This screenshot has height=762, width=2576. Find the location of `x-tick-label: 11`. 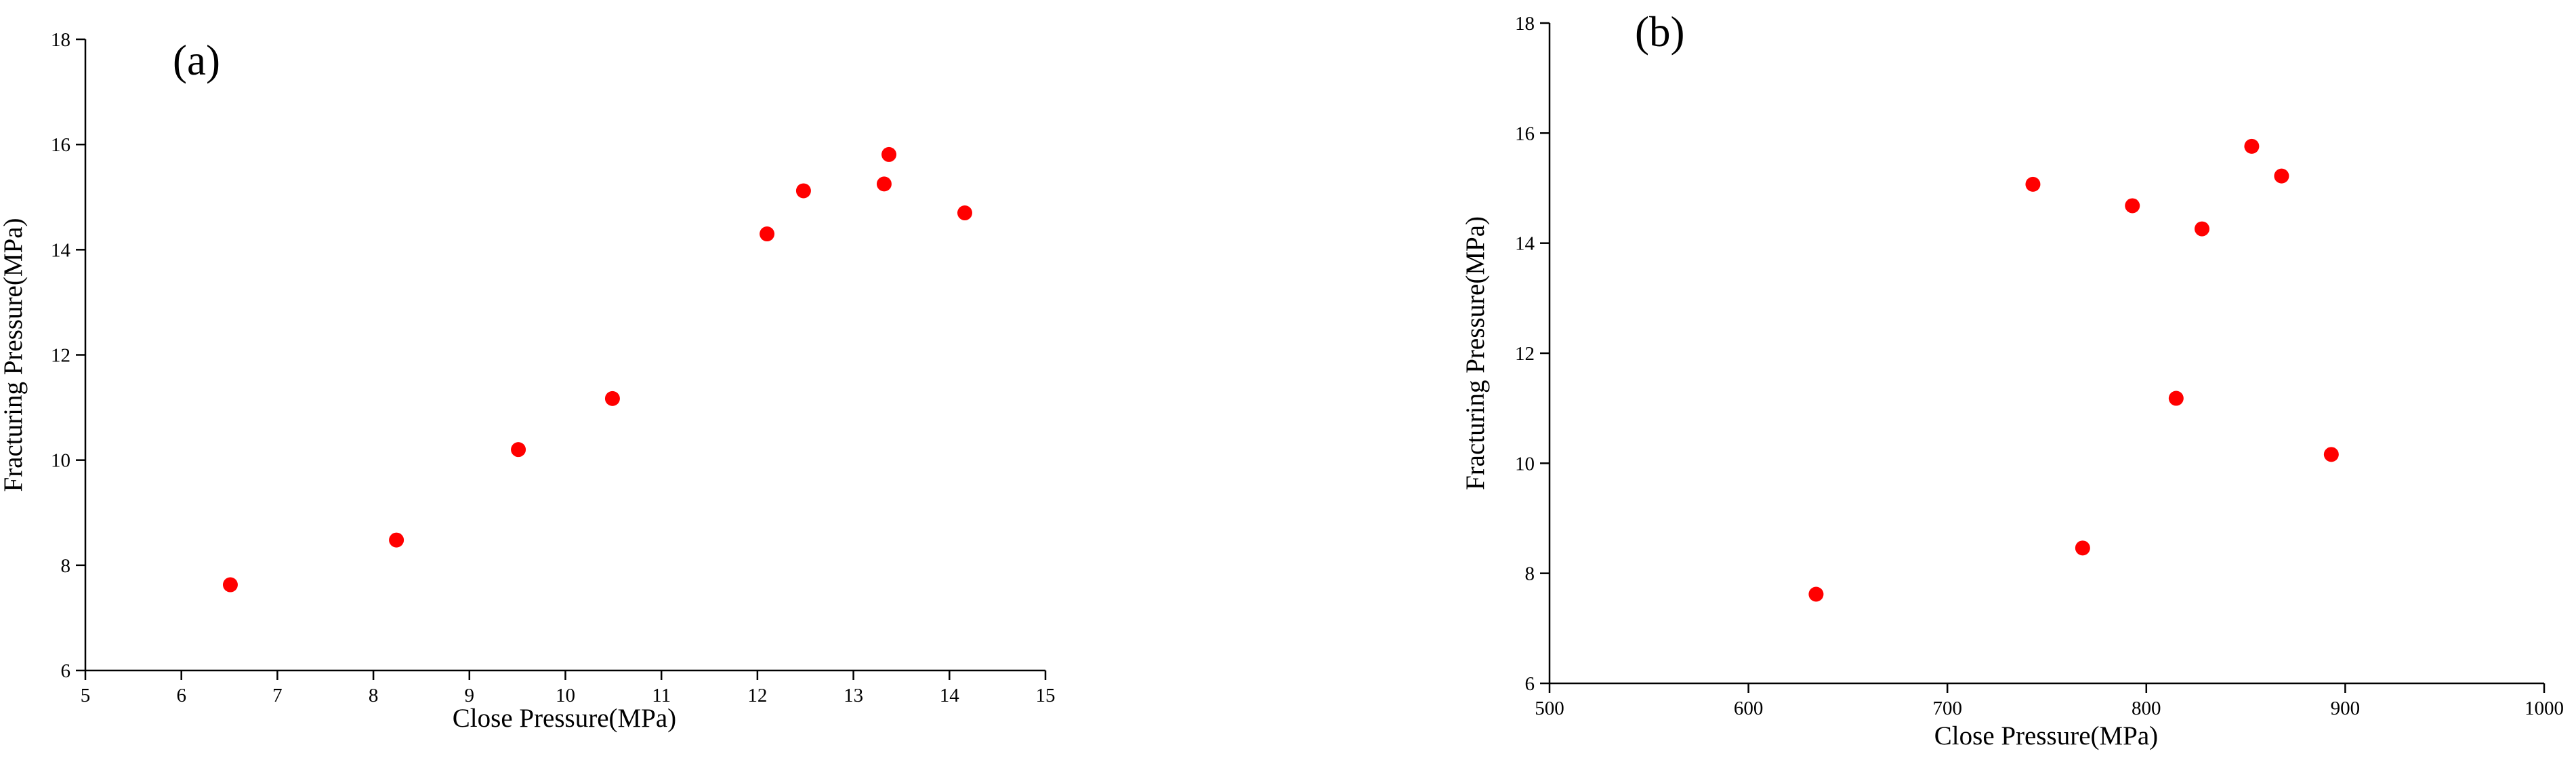

x-tick-label: 11 is located at coordinates (661, 695).